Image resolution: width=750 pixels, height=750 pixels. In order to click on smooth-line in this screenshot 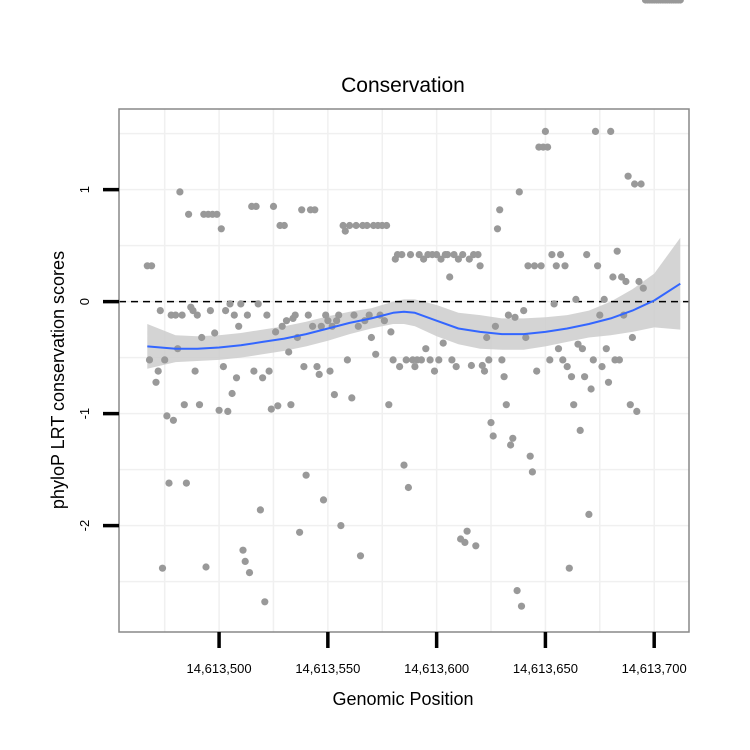, I will do `click(414, 316)`.